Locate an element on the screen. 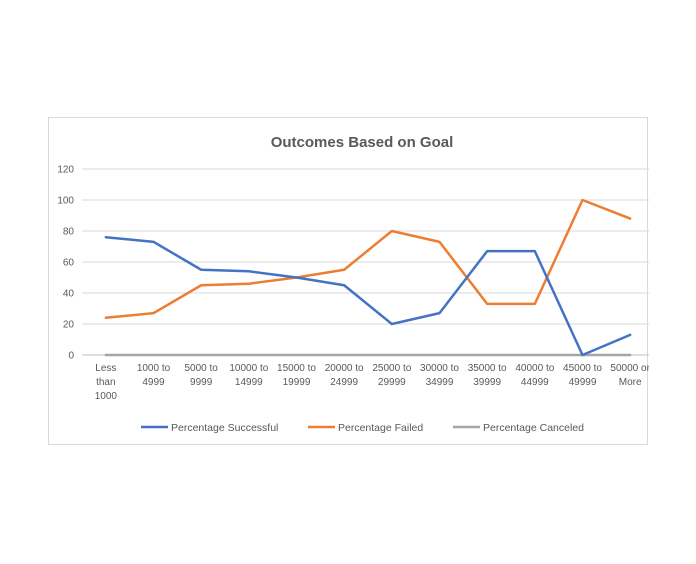 Image resolution: width=696 pixels, height=564 pixels. y-axis-ticks: 0 20 40 60 80 100 120 is located at coordinates (65, 263).